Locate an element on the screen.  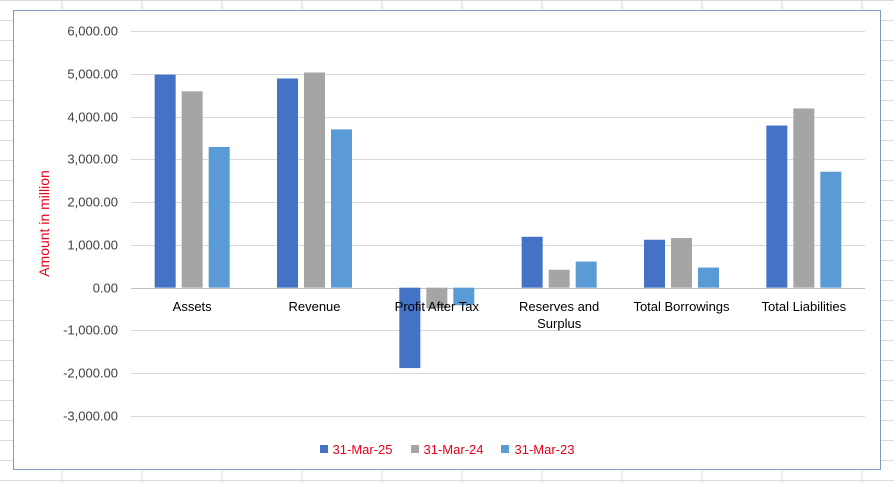
category-label: Profit After Tax is located at coordinates (437, 306).